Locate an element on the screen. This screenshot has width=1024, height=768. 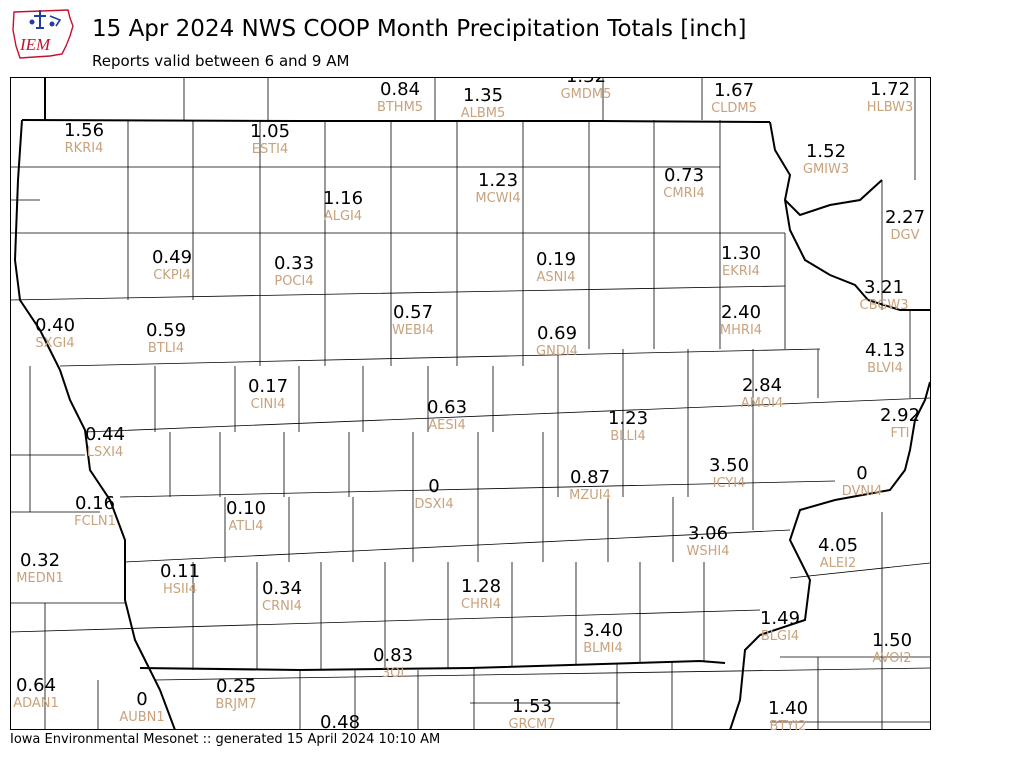
station-id: DSXI4 is located at coordinates (433, 504).